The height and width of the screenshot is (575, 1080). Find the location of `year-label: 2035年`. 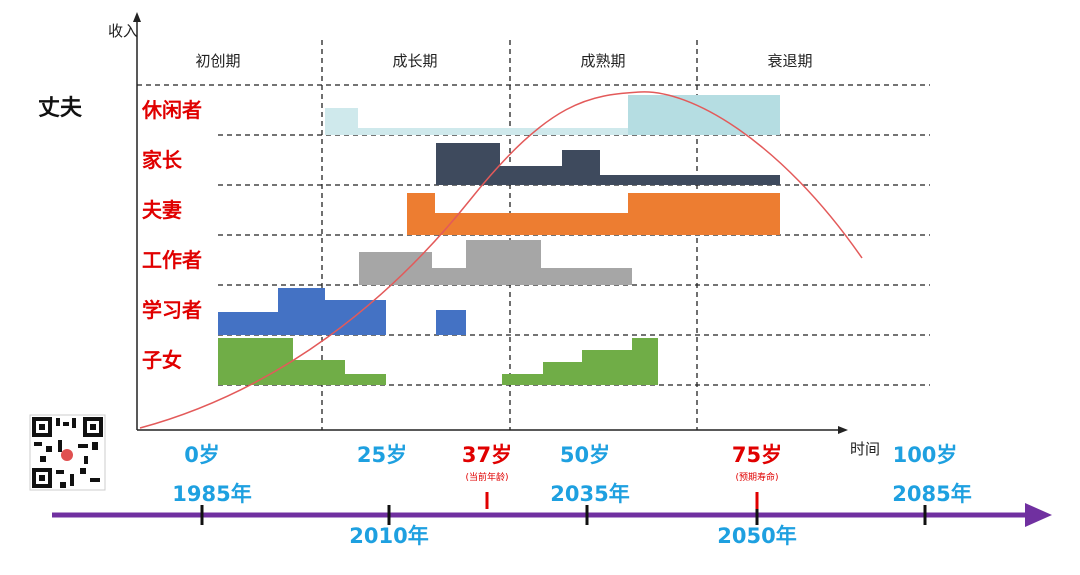

year-label: 2035年 is located at coordinates (589, 494).